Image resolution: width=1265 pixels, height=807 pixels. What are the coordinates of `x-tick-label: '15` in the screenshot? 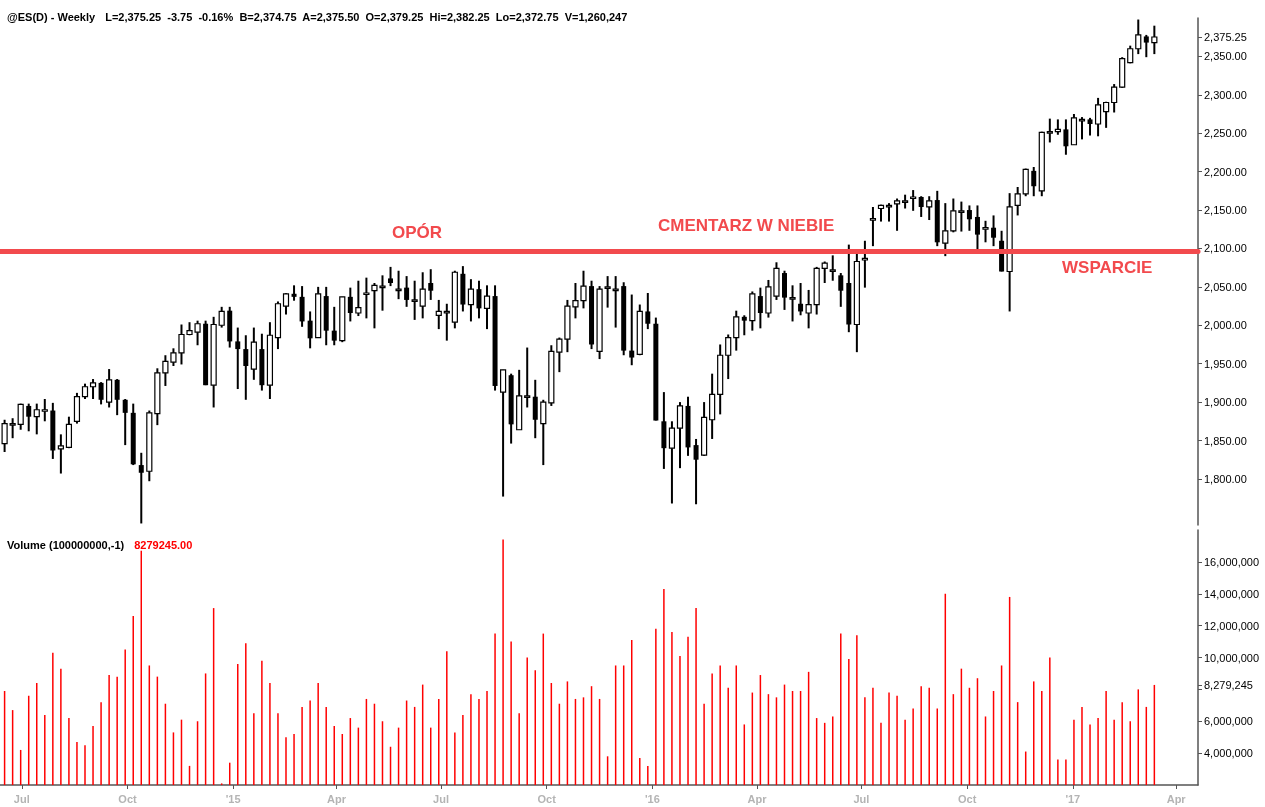 It's located at (233, 798).